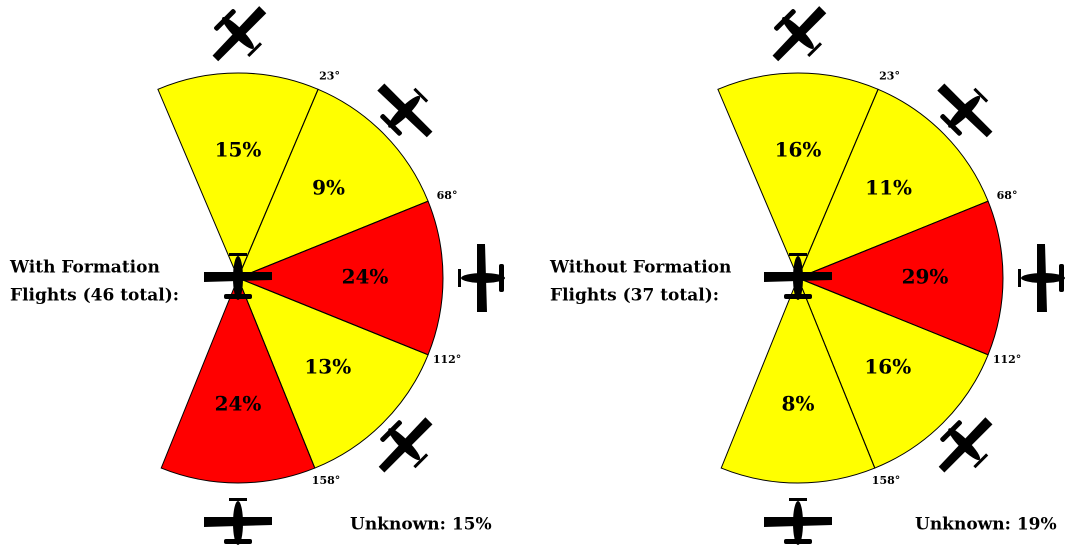 The height and width of the screenshot is (552, 1077). I want to click on value-label: 9%, so click(328, 187).